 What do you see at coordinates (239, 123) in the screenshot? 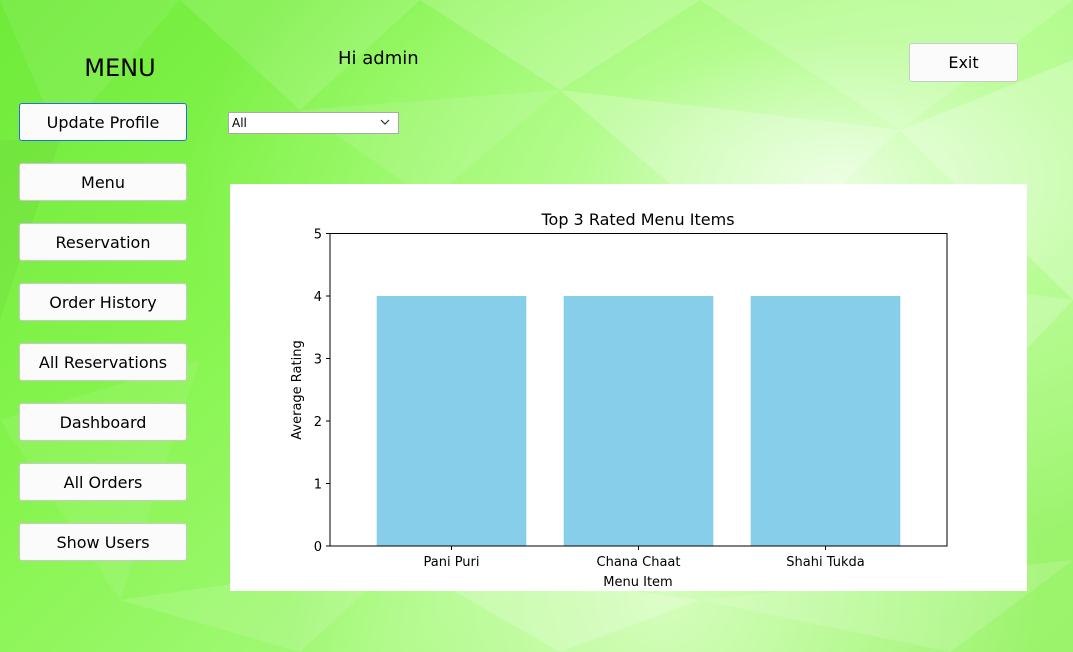
I see `filter-selected-value: All` at bounding box center [239, 123].